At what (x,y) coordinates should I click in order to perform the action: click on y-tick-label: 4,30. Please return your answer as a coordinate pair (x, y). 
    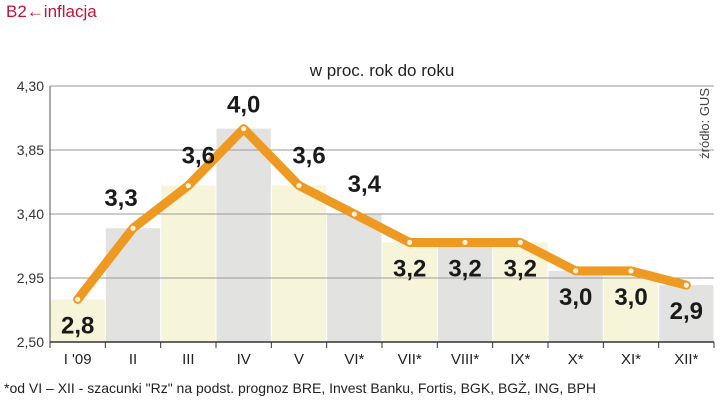
    Looking at the image, I should click on (30, 86).